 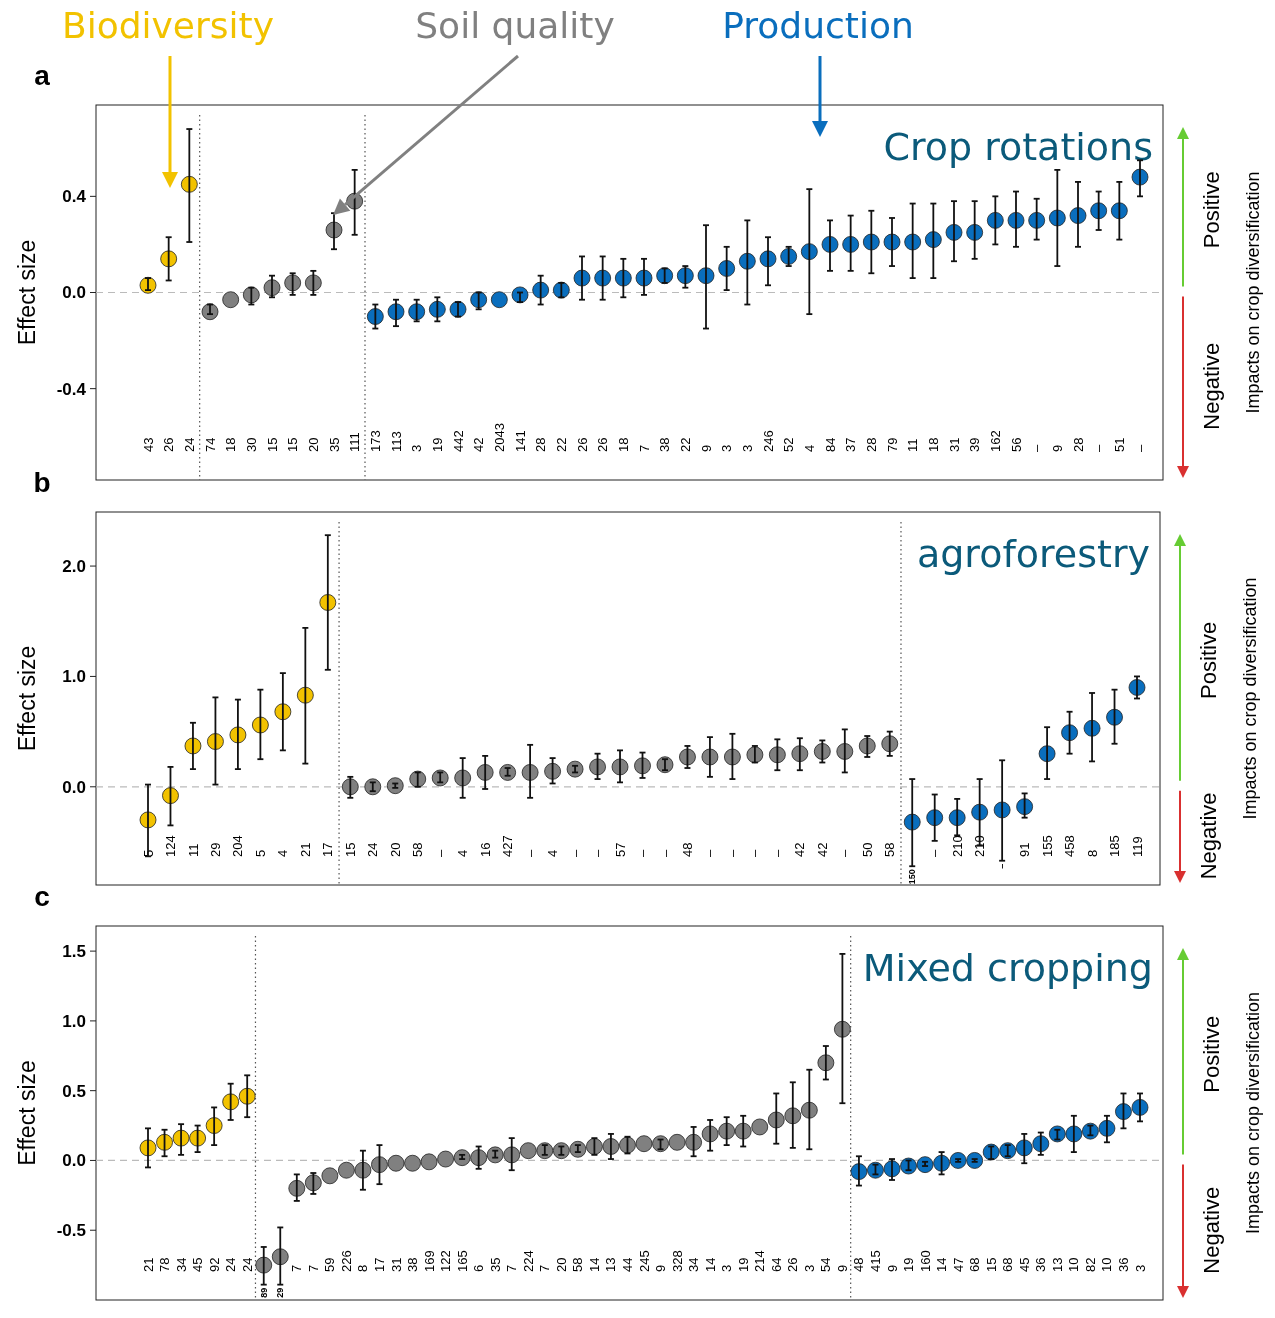 I want to click on x-tick-label: 35, so click(x=334, y=444).